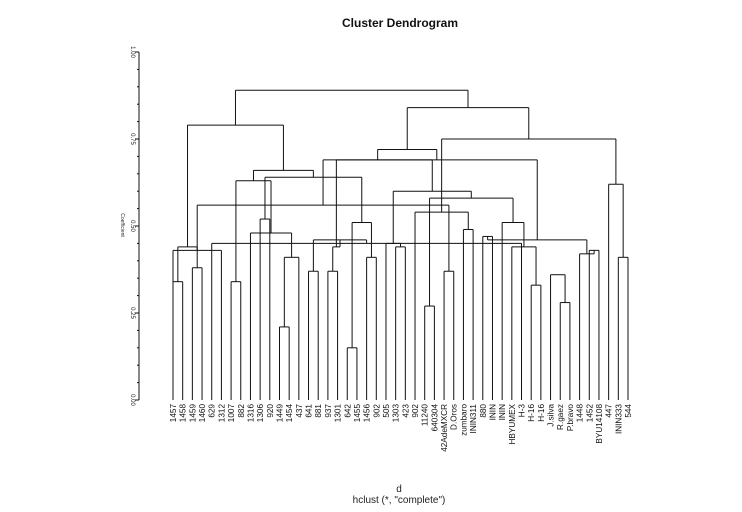 This screenshot has width=742, height=512. What do you see at coordinates (599, 424) in the screenshot?
I see `leaf-label: BYU14108` at bounding box center [599, 424].